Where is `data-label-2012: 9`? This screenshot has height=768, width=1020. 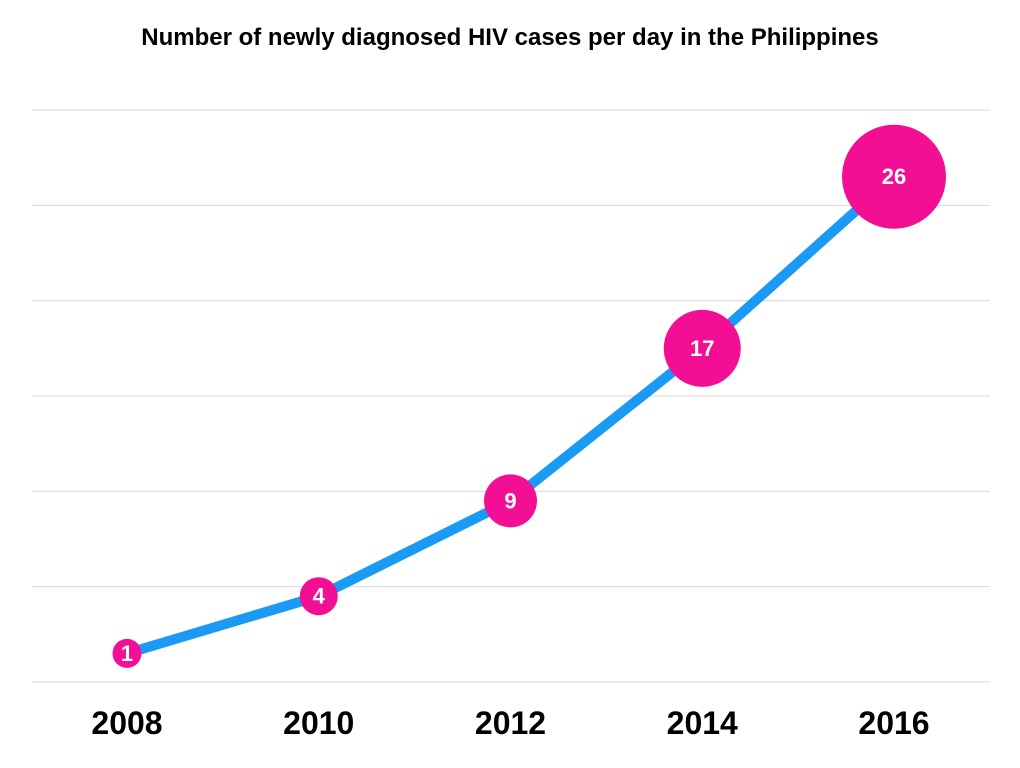 data-label-2012: 9 is located at coordinates (510, 500).